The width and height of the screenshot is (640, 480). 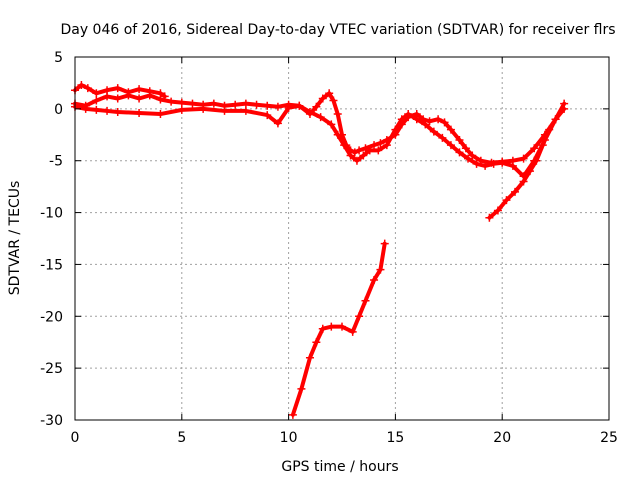 What do you see at coordinates (51, 369) in the screenshot?
I see `y-tick-label: -25` at bounding box center [51, 369].